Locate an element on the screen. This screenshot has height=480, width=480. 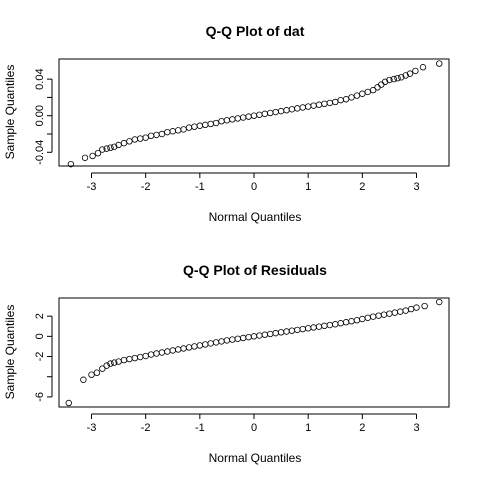
y-tick-label: -6 is located at coordinates (40, 397).